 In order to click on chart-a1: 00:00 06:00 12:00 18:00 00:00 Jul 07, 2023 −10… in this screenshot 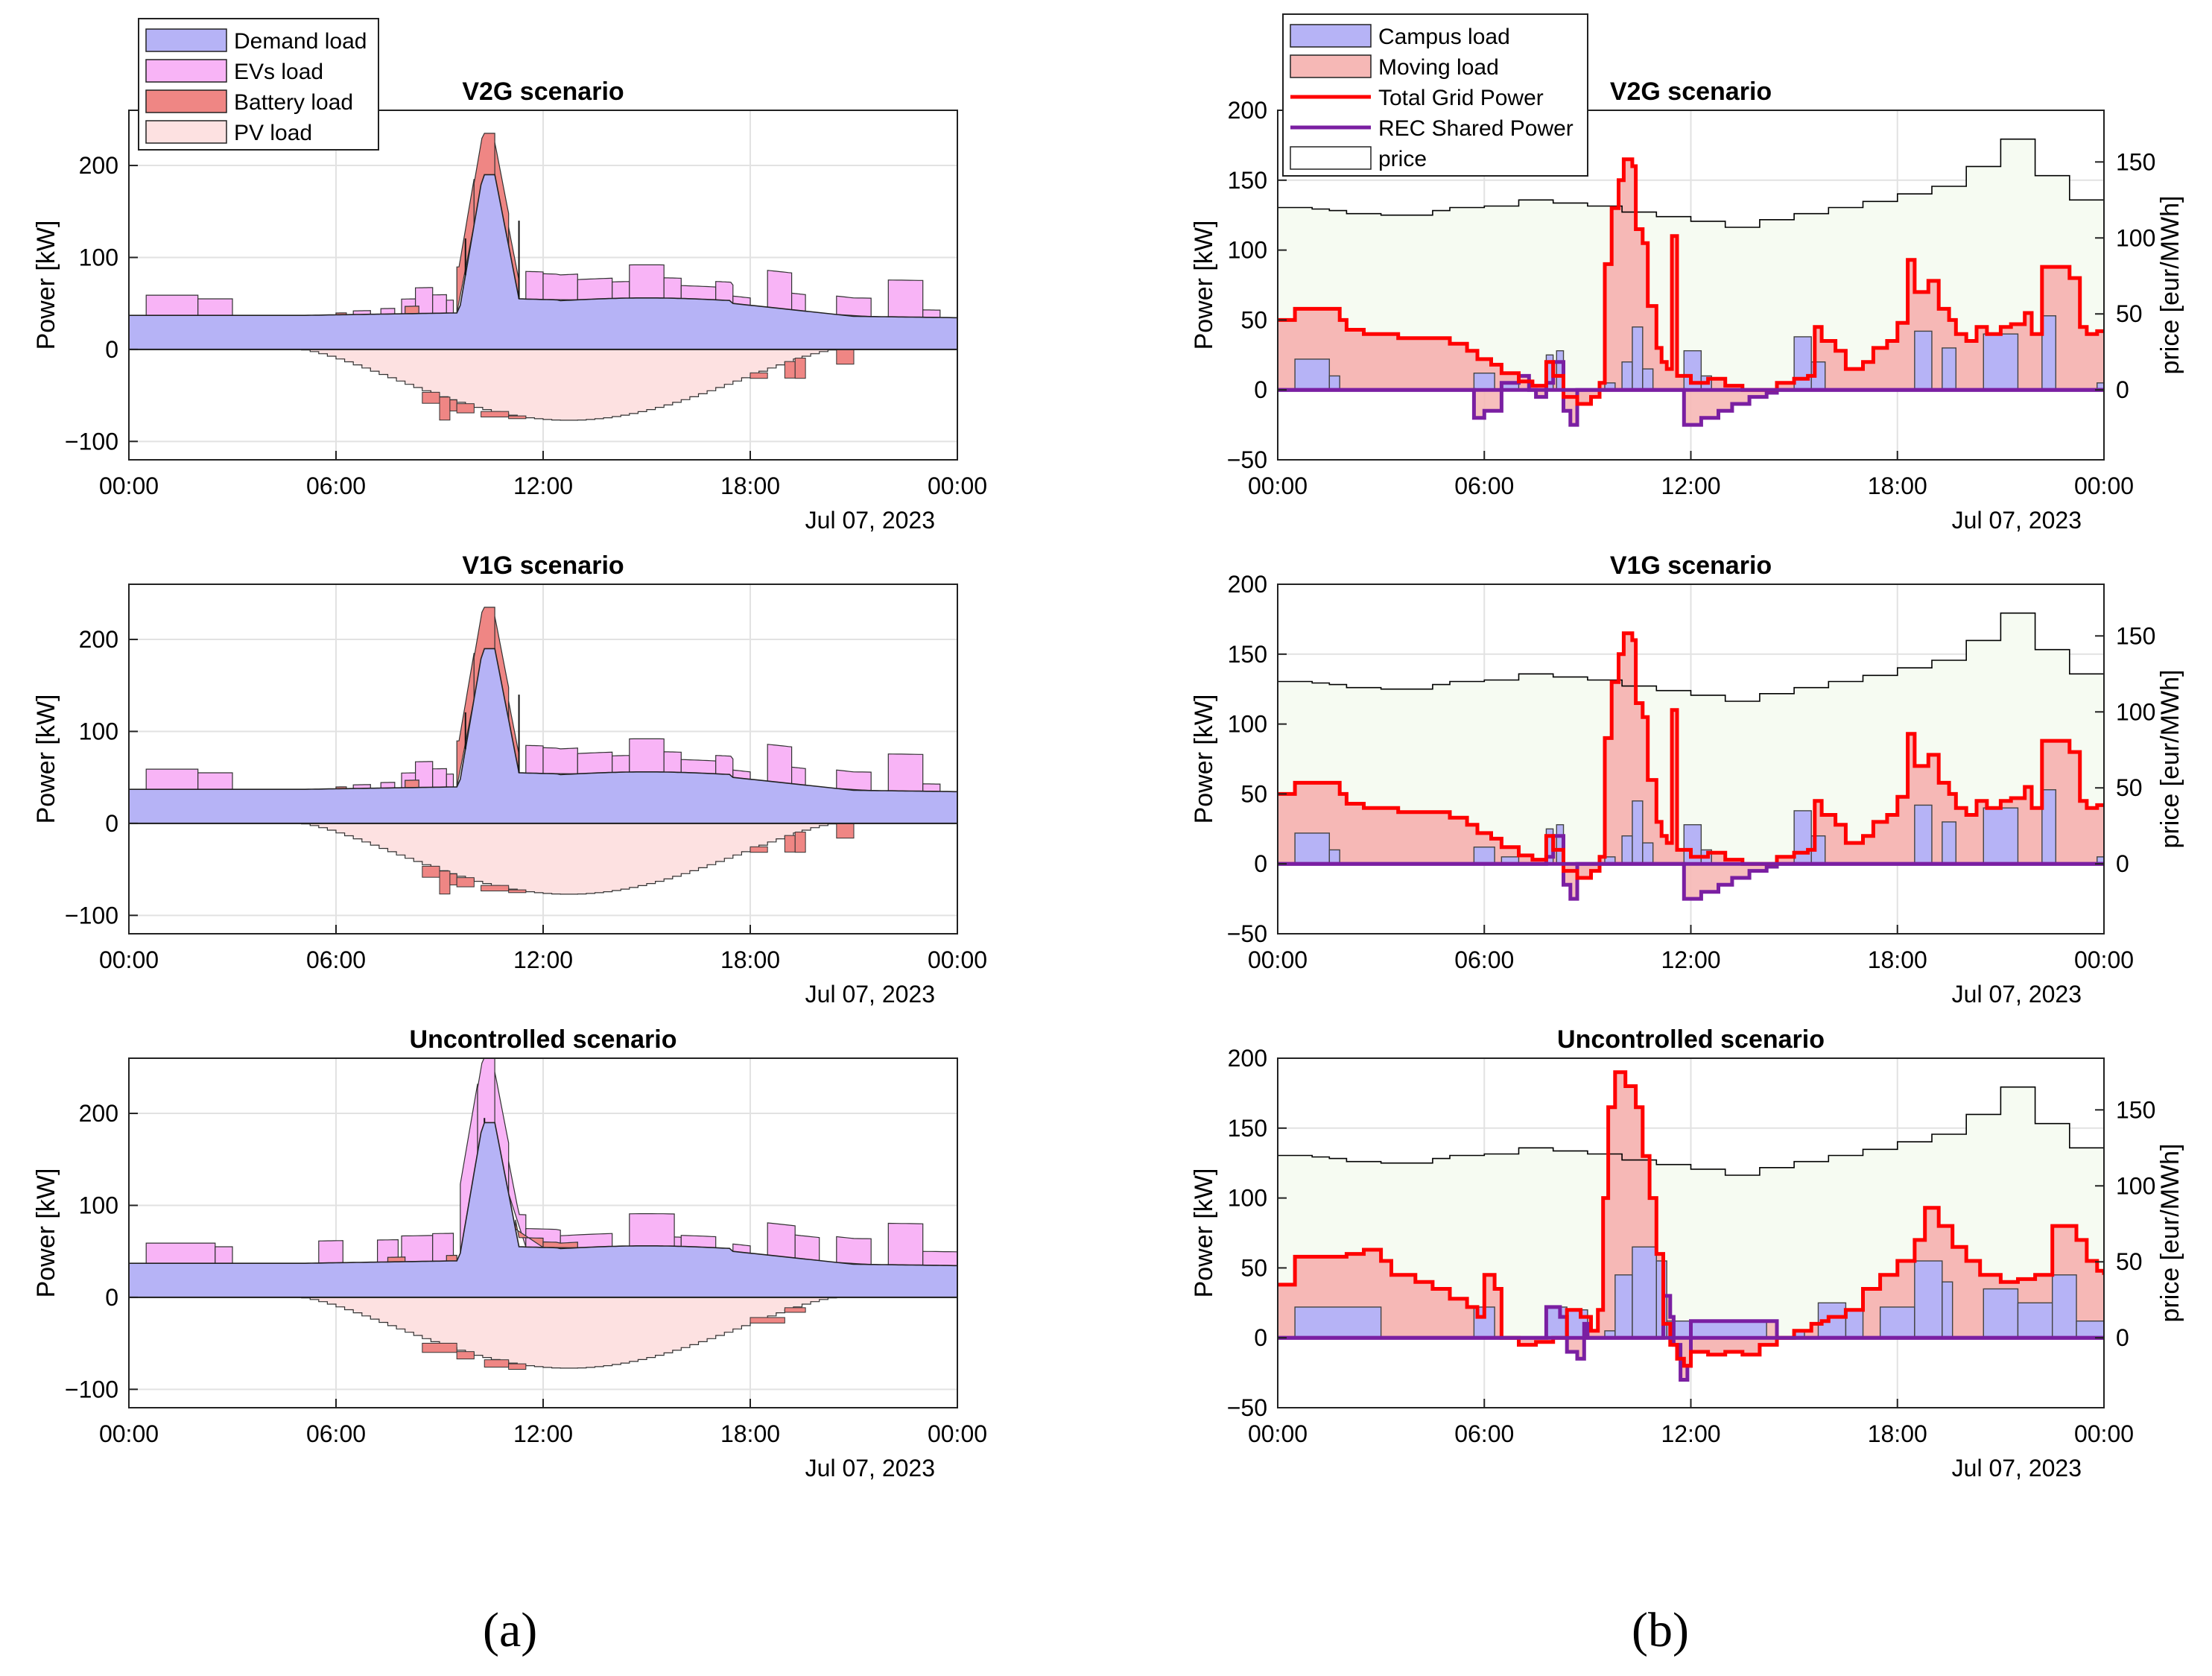, I will do `click(509, 276)`.